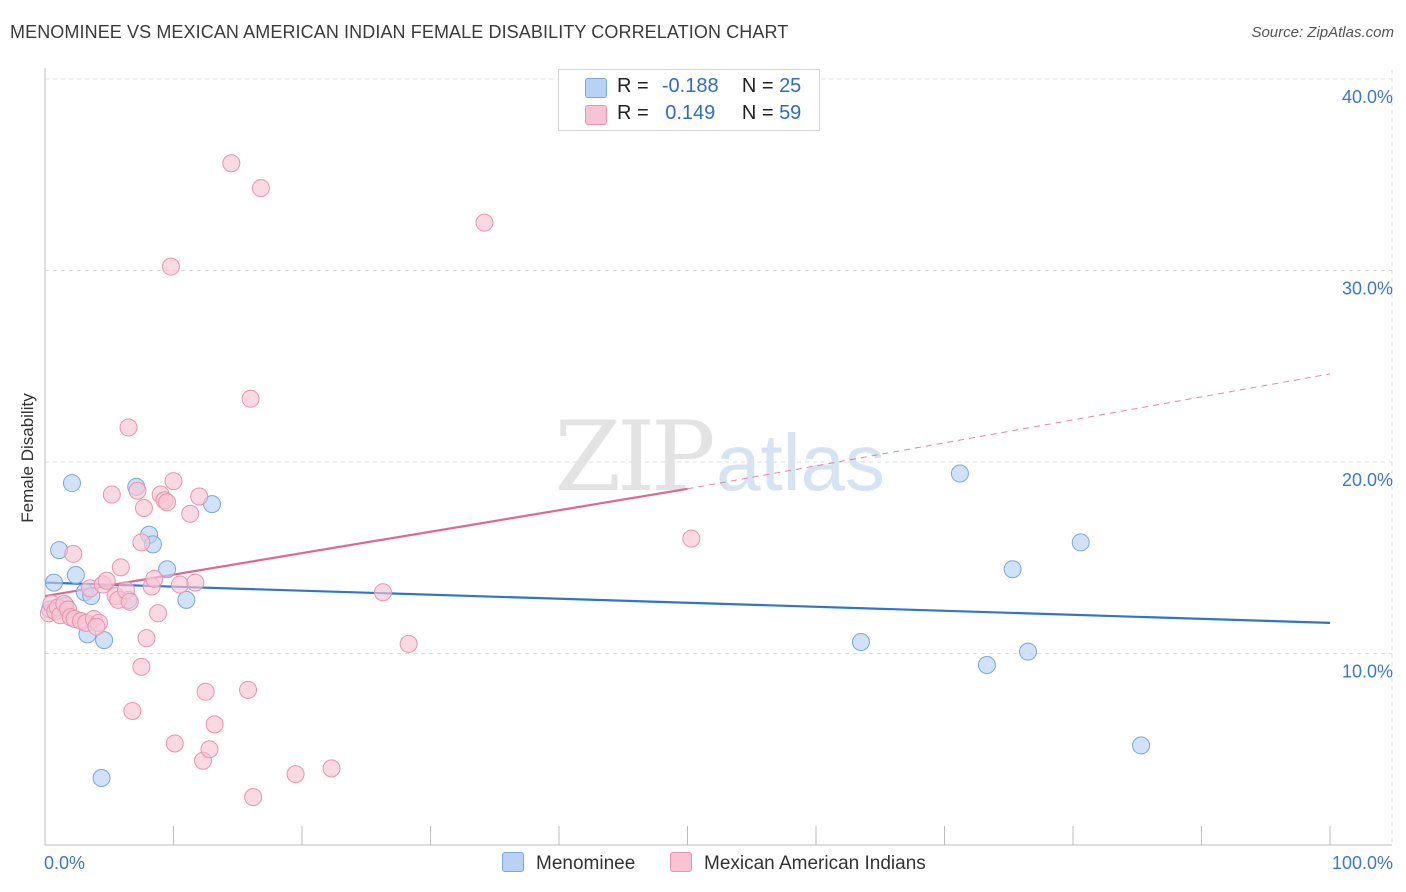 The width and height of the screenshot is (1406, 892). What do you see at coordinates (1322, 32) in the screenshot?
I see `source-label: Source: ZipAtlas.com` at bounding box center [1322, 32].